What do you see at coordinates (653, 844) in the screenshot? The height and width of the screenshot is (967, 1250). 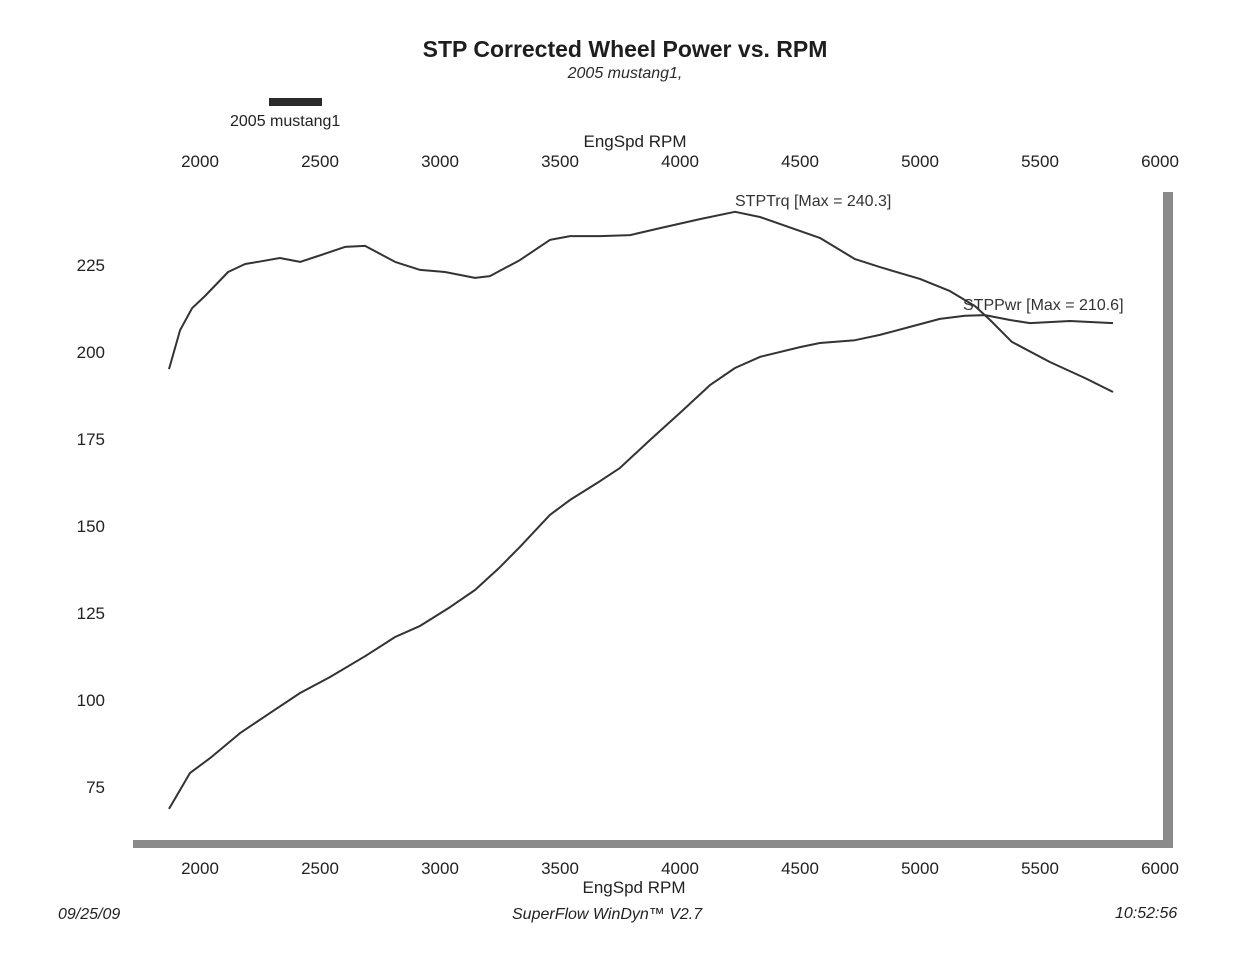 I see `x-axis-frame-bar` at bounding box center [653, 844].